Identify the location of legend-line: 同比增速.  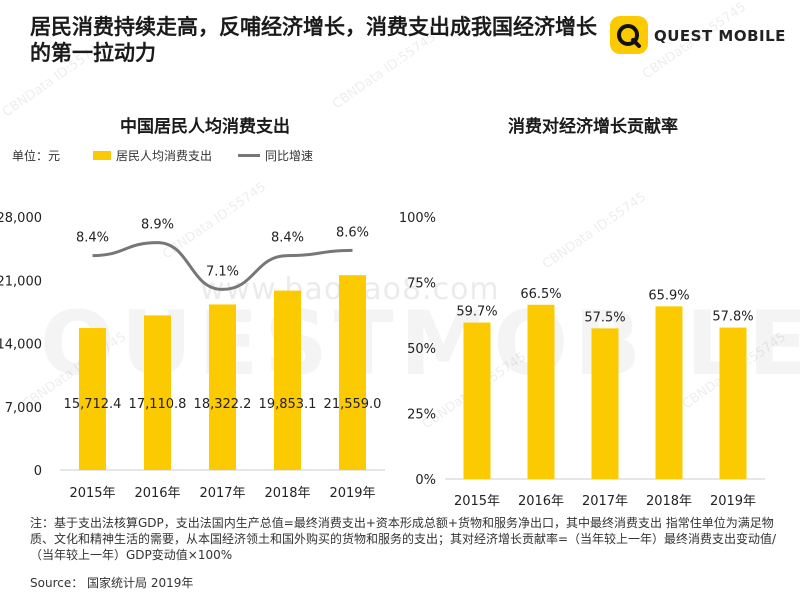
(275, 155).